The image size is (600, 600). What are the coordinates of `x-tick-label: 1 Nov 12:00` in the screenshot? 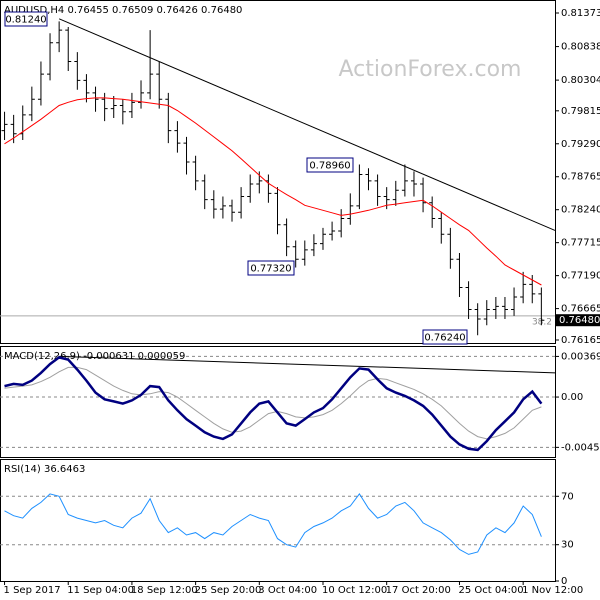 It's located at (552, 590).